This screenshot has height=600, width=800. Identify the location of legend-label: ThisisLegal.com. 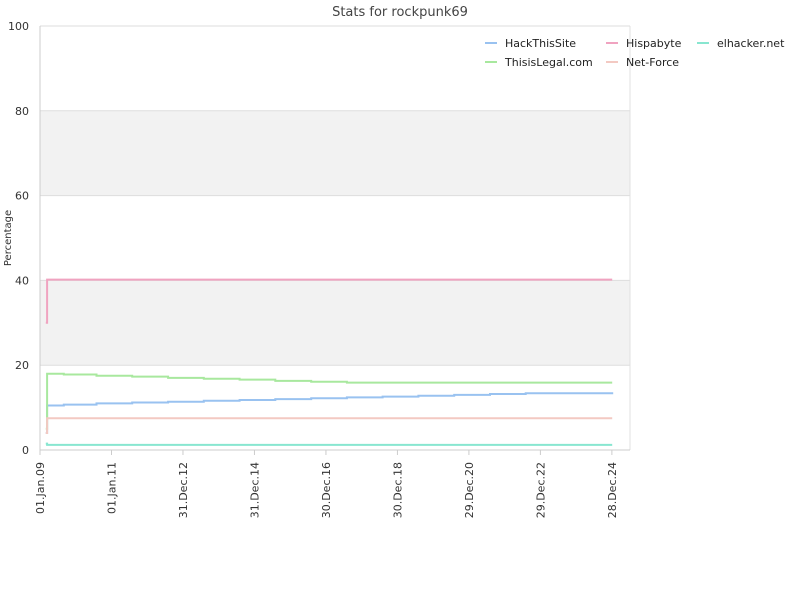
(548, 62).